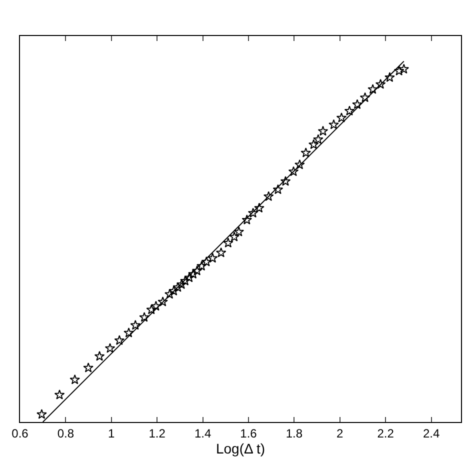 The width and height of the screenshot is (474, 474). Describe the element at coordinates (65, 433) in the screenshot. I see `x-tick-label: 0.8` at that location.